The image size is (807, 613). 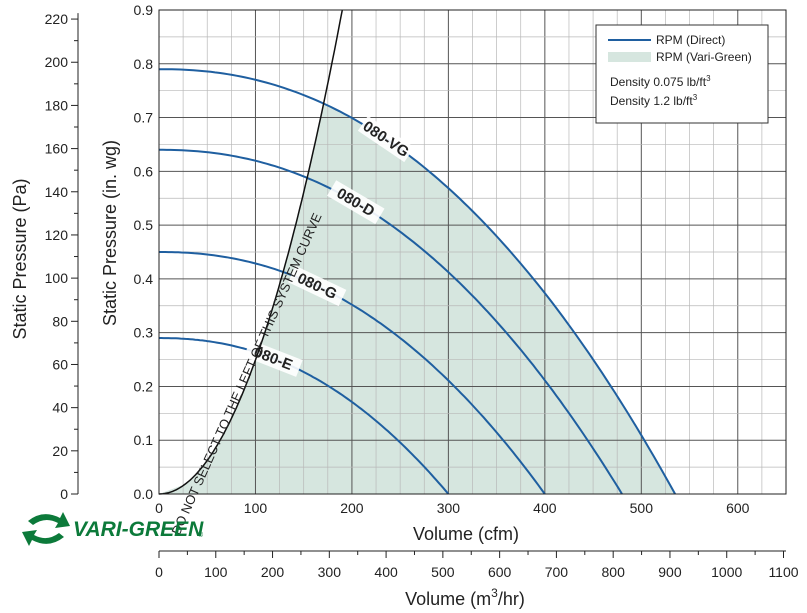 What do you see at coordinates (642, 508) in the screenshot?
I see `x-tick-label: 500` at bounding box center [642, 508].